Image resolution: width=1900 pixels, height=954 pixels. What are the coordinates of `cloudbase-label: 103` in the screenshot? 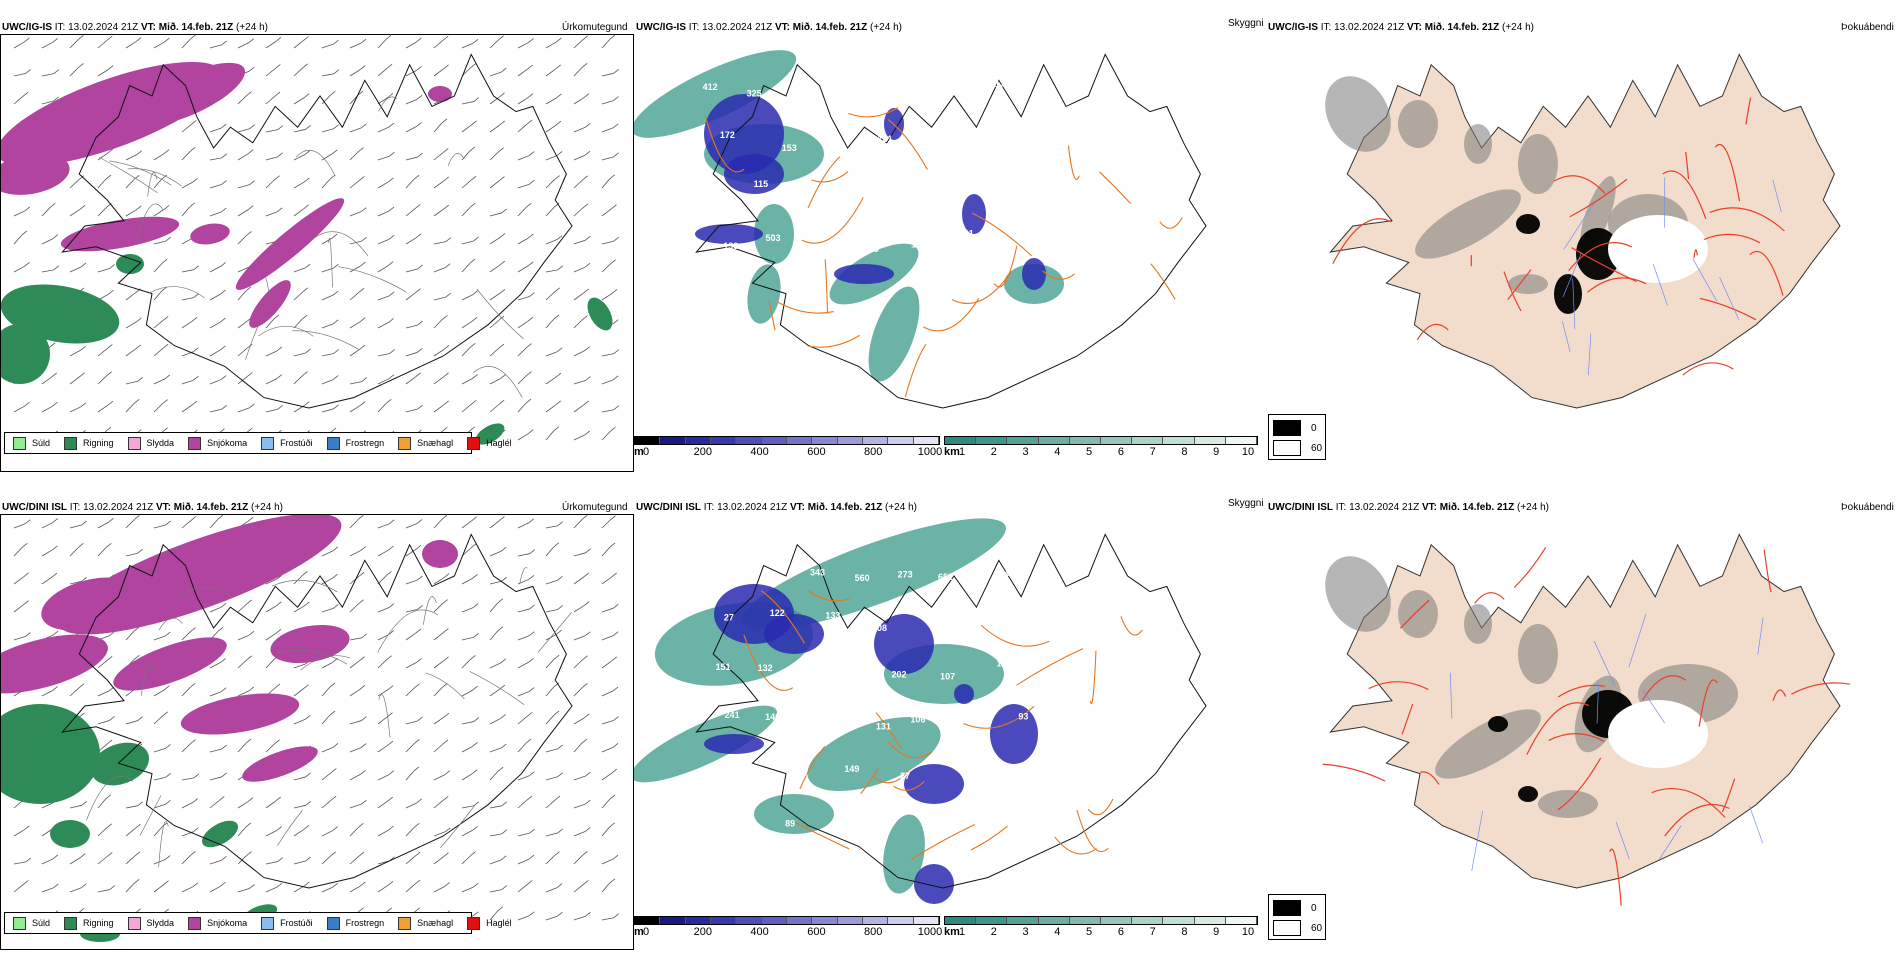 It's located at (981, 713).